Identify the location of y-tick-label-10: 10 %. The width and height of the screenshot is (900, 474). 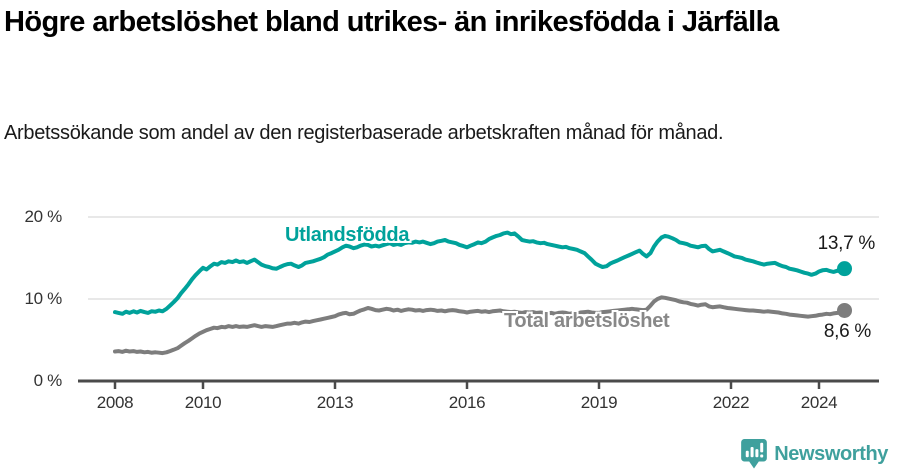
(43, 298).